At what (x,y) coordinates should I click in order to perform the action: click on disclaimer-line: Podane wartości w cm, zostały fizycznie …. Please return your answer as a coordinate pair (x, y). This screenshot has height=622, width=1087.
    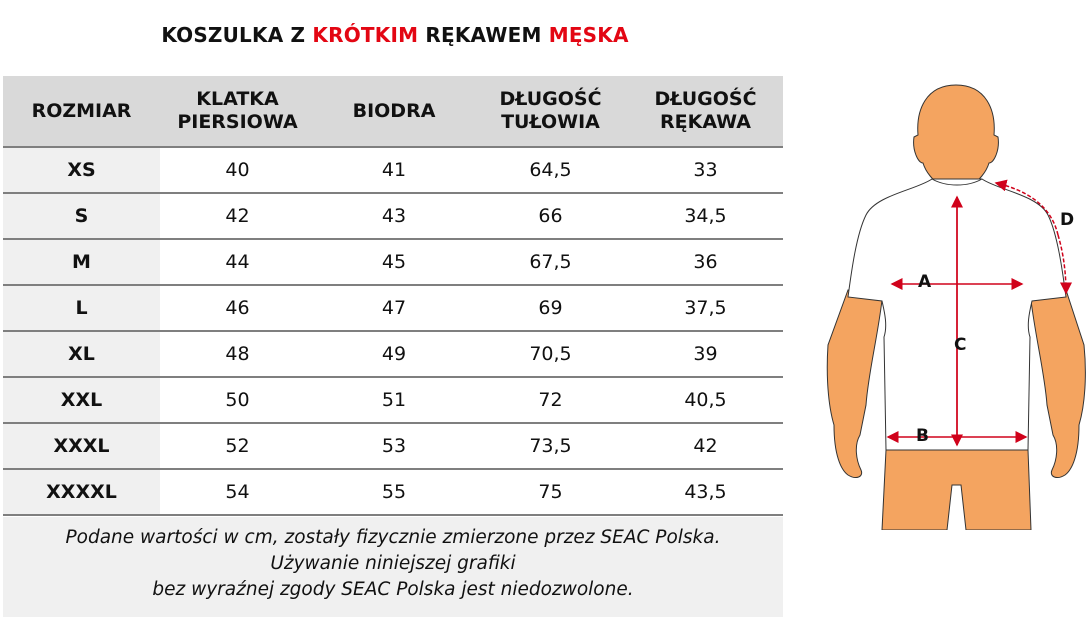
    Looking at the image, I should click on (393, 537).